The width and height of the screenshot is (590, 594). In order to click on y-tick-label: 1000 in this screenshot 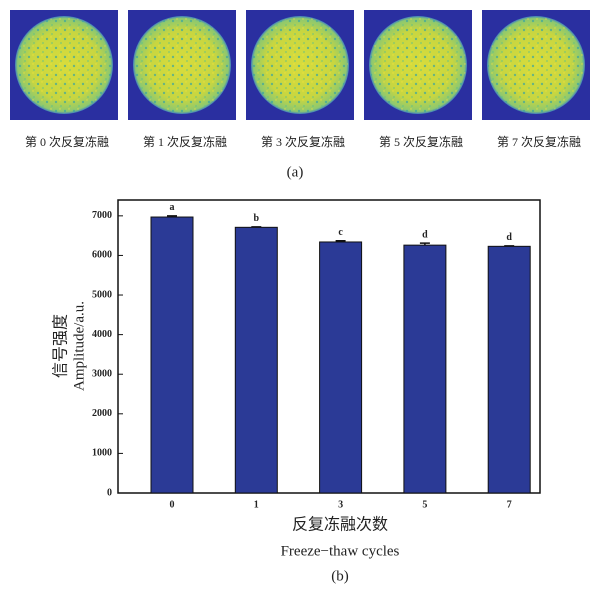, I will do `click(102, 453)`.